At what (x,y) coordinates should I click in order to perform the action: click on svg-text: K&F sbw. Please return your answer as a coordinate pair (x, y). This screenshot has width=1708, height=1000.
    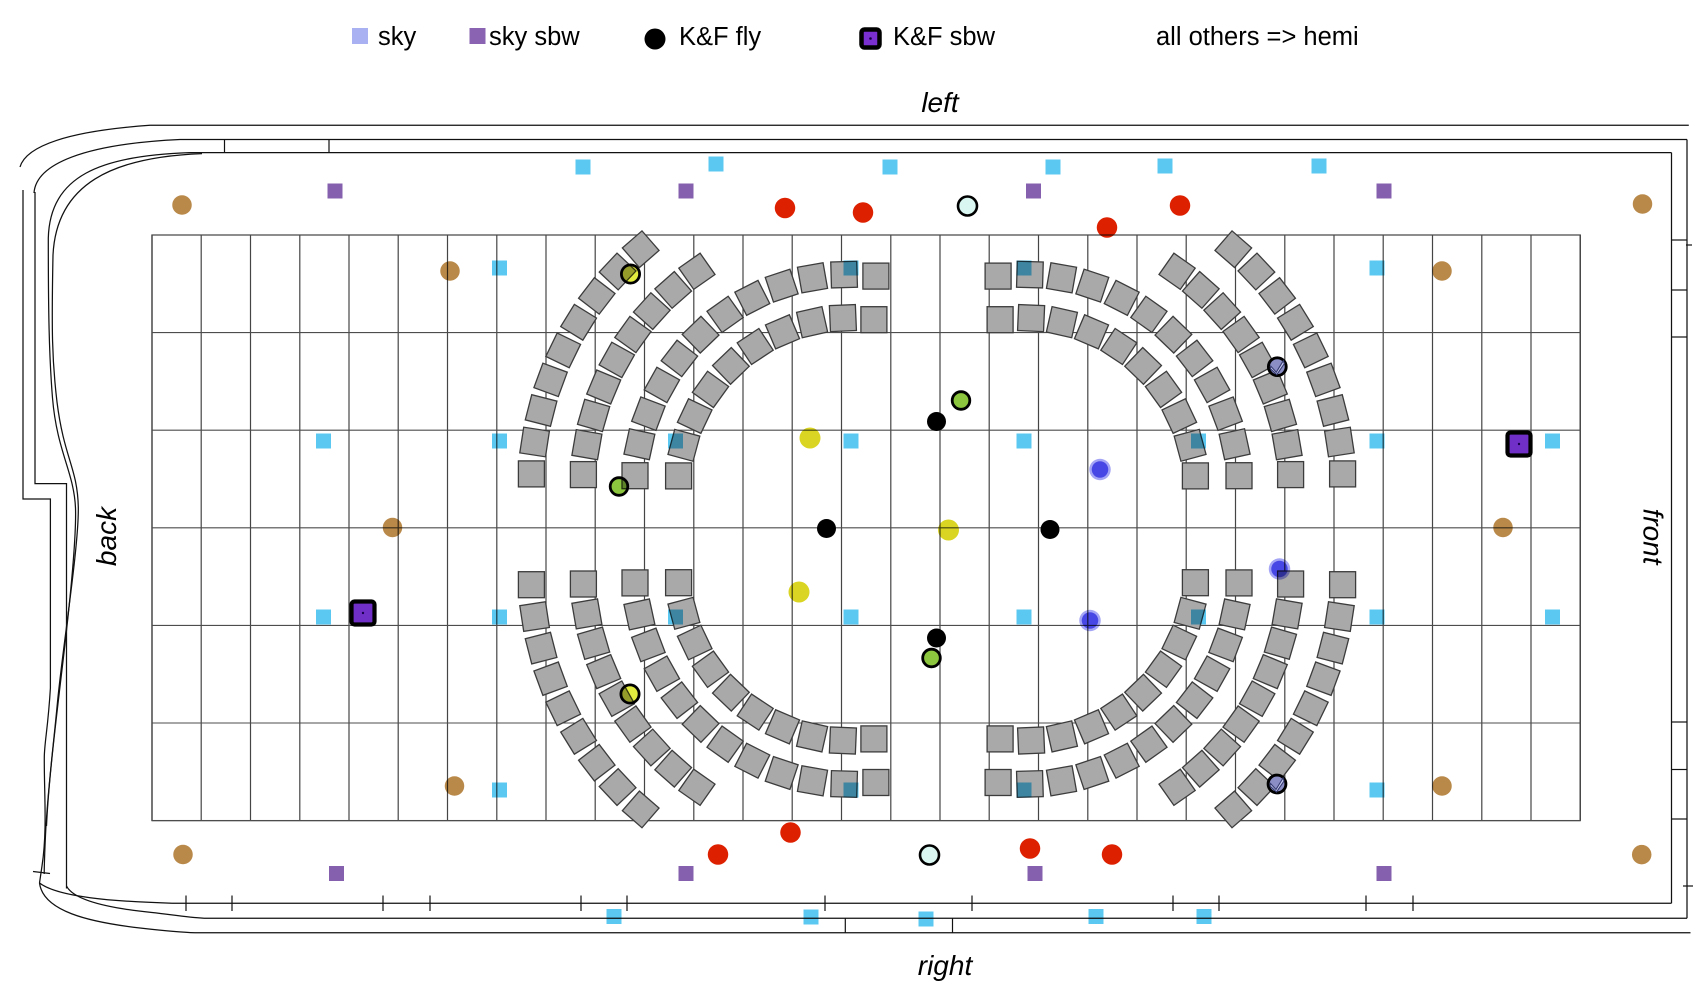
    Looking at the image, I should click on (944, 37).